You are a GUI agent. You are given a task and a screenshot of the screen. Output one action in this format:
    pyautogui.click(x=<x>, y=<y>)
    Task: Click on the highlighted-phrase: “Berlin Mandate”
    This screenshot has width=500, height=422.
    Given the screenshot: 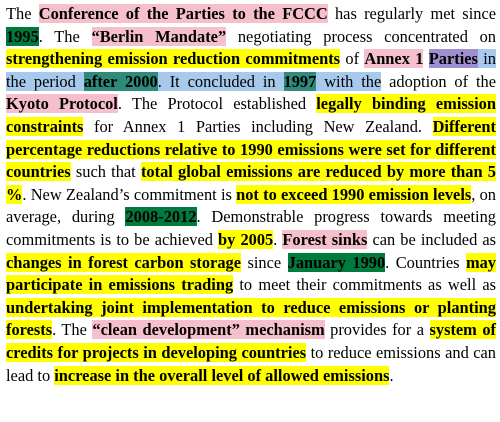 What is the action you would take?
    pyautogui.click(x=159, y=36)
    